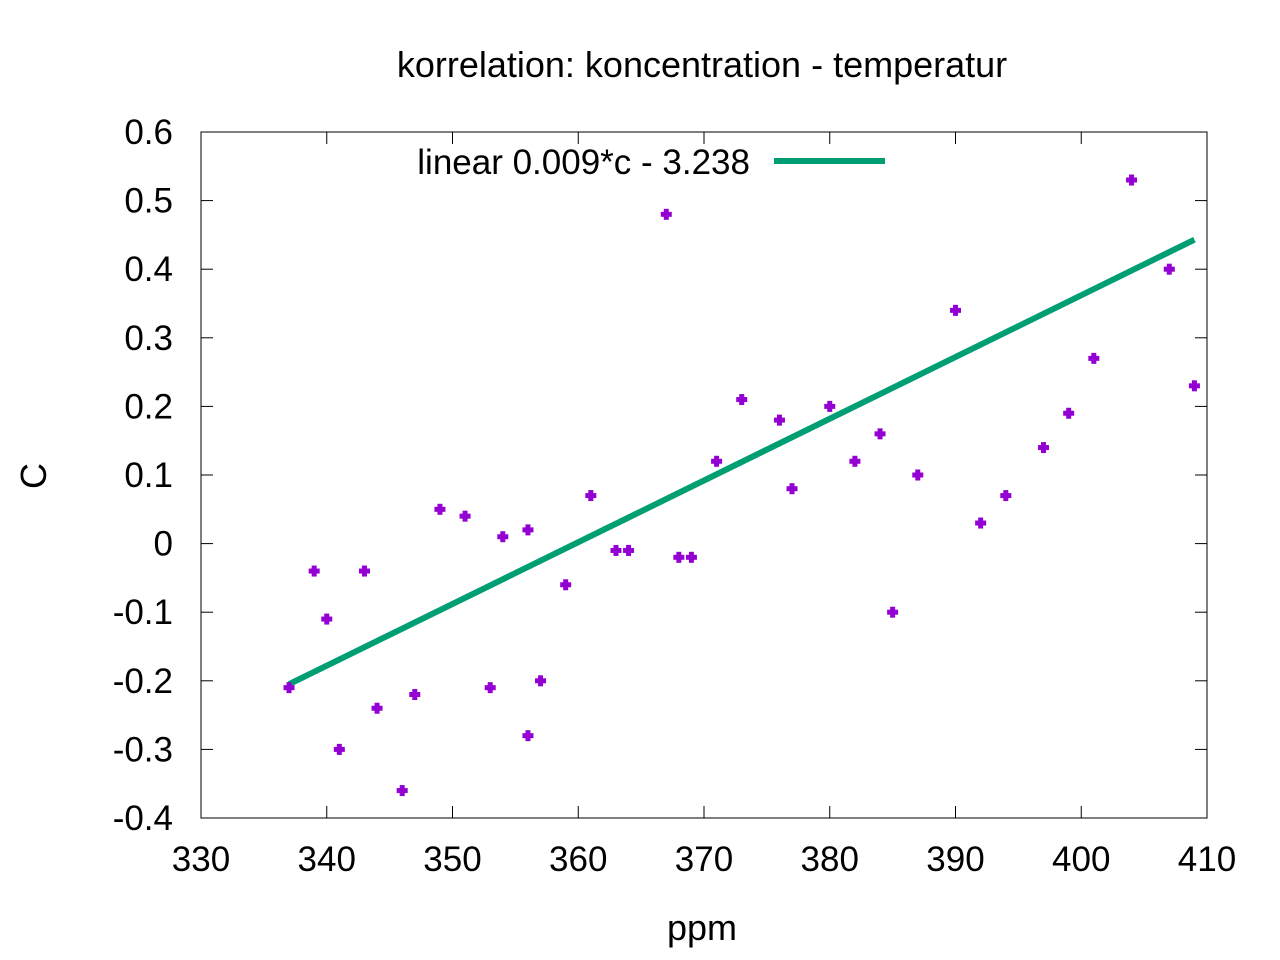 The image size is (1280, 960). I want to click on y-tick-label: -0.1, so click(143, 612).